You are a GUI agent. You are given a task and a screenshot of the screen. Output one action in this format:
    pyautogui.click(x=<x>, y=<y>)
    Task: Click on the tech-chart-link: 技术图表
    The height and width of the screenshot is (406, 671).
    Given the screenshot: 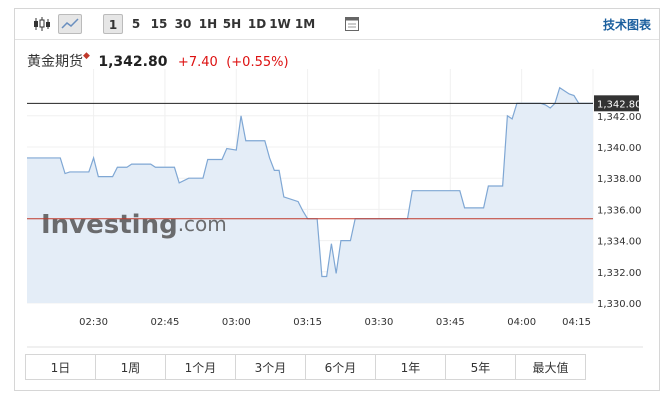 What is the action you would take?
    pyautogui.click(x=626, y=25)
    